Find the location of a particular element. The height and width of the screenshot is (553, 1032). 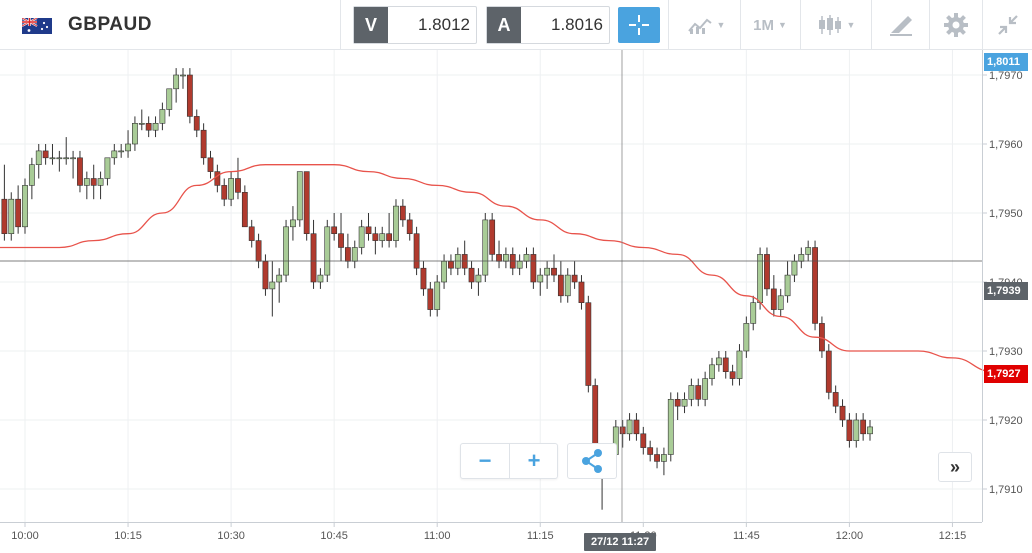

drawing-tools-button is located at coordinates (901, 25).